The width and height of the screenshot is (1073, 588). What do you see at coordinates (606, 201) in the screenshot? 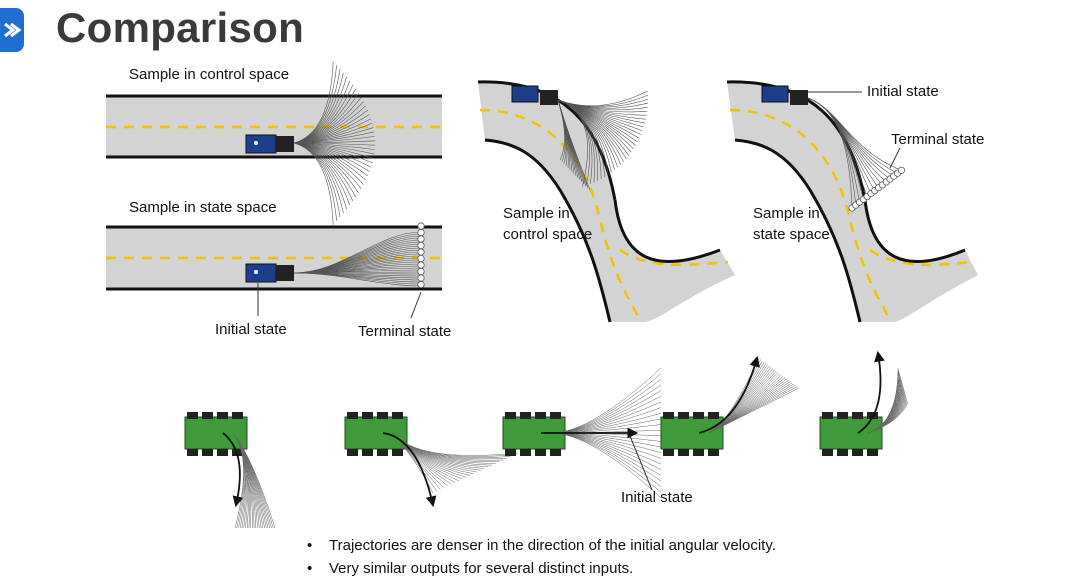
I see `curved-road-control` at bounding box center [606, 201].